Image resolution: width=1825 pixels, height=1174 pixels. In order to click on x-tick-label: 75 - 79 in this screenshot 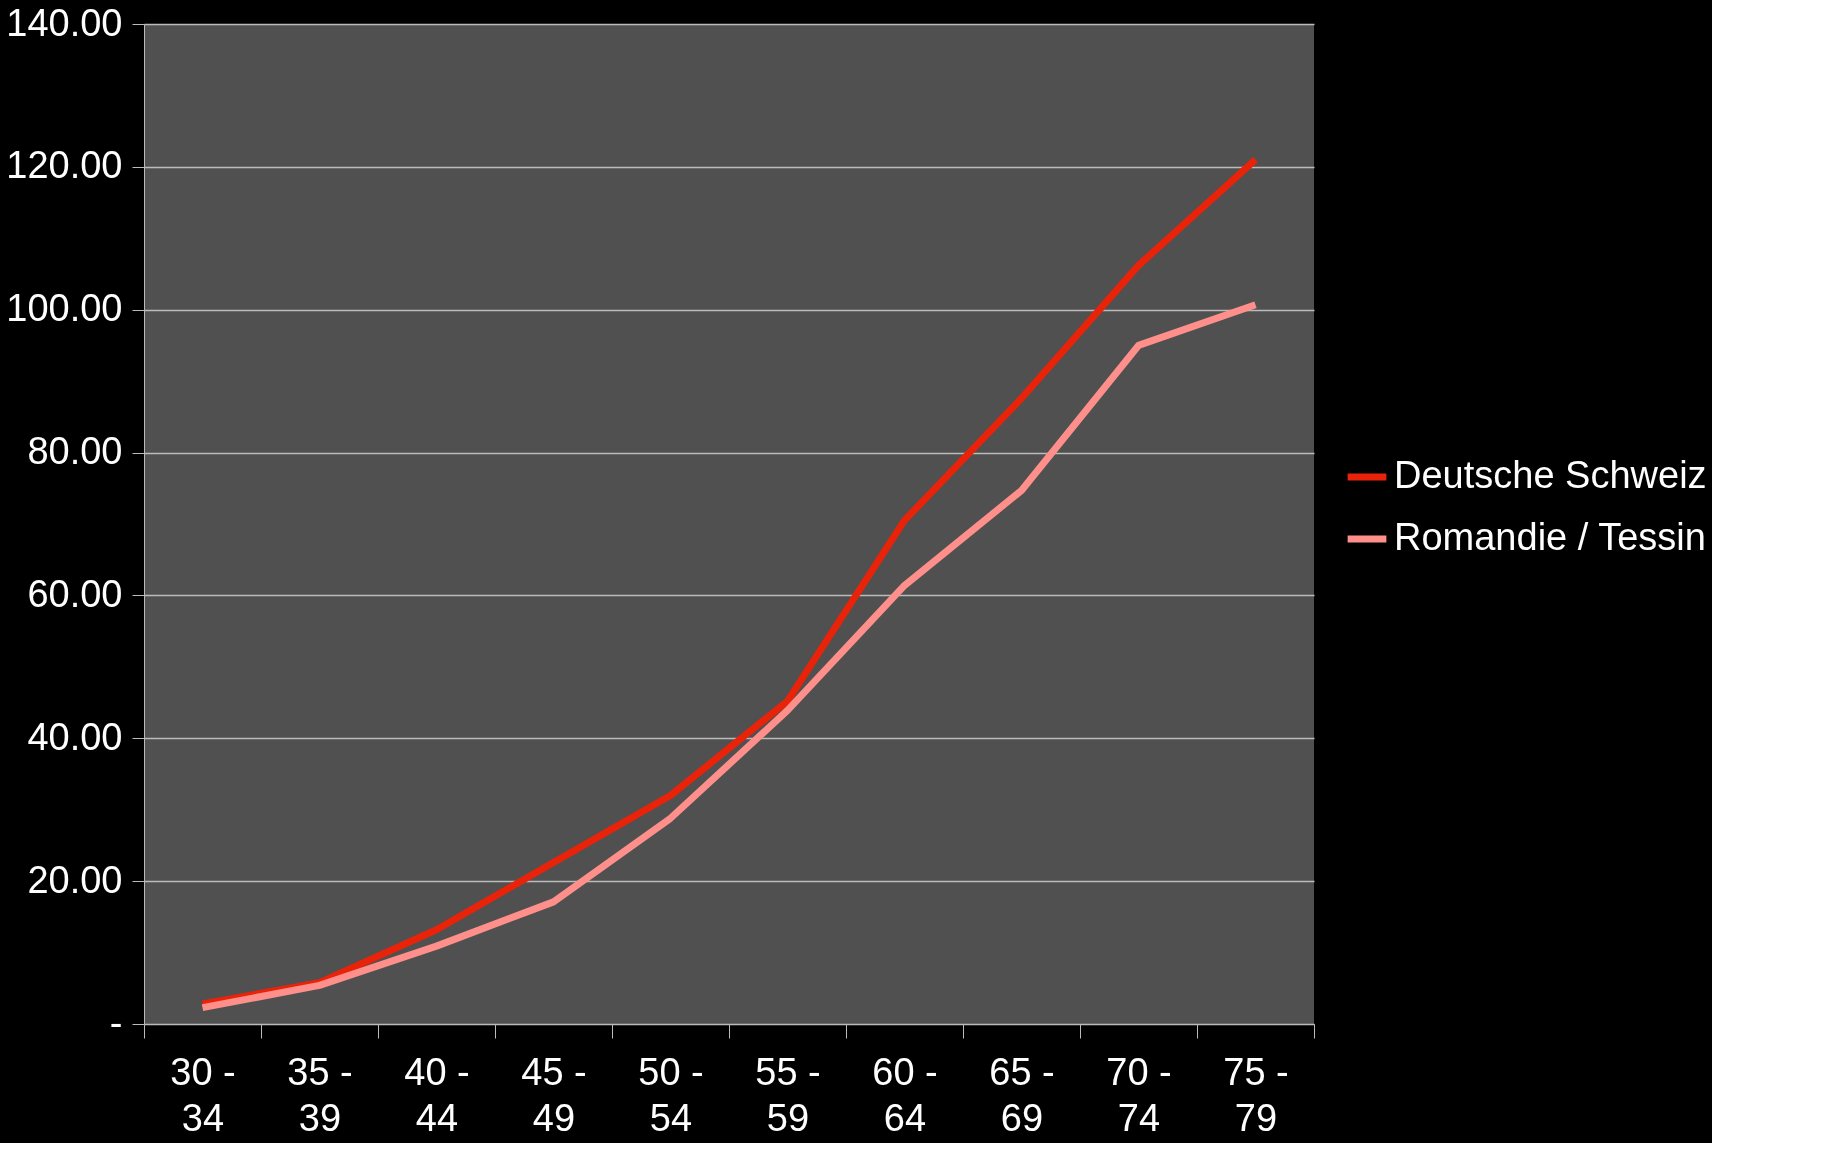, I will do `click(1256, 1094)`.